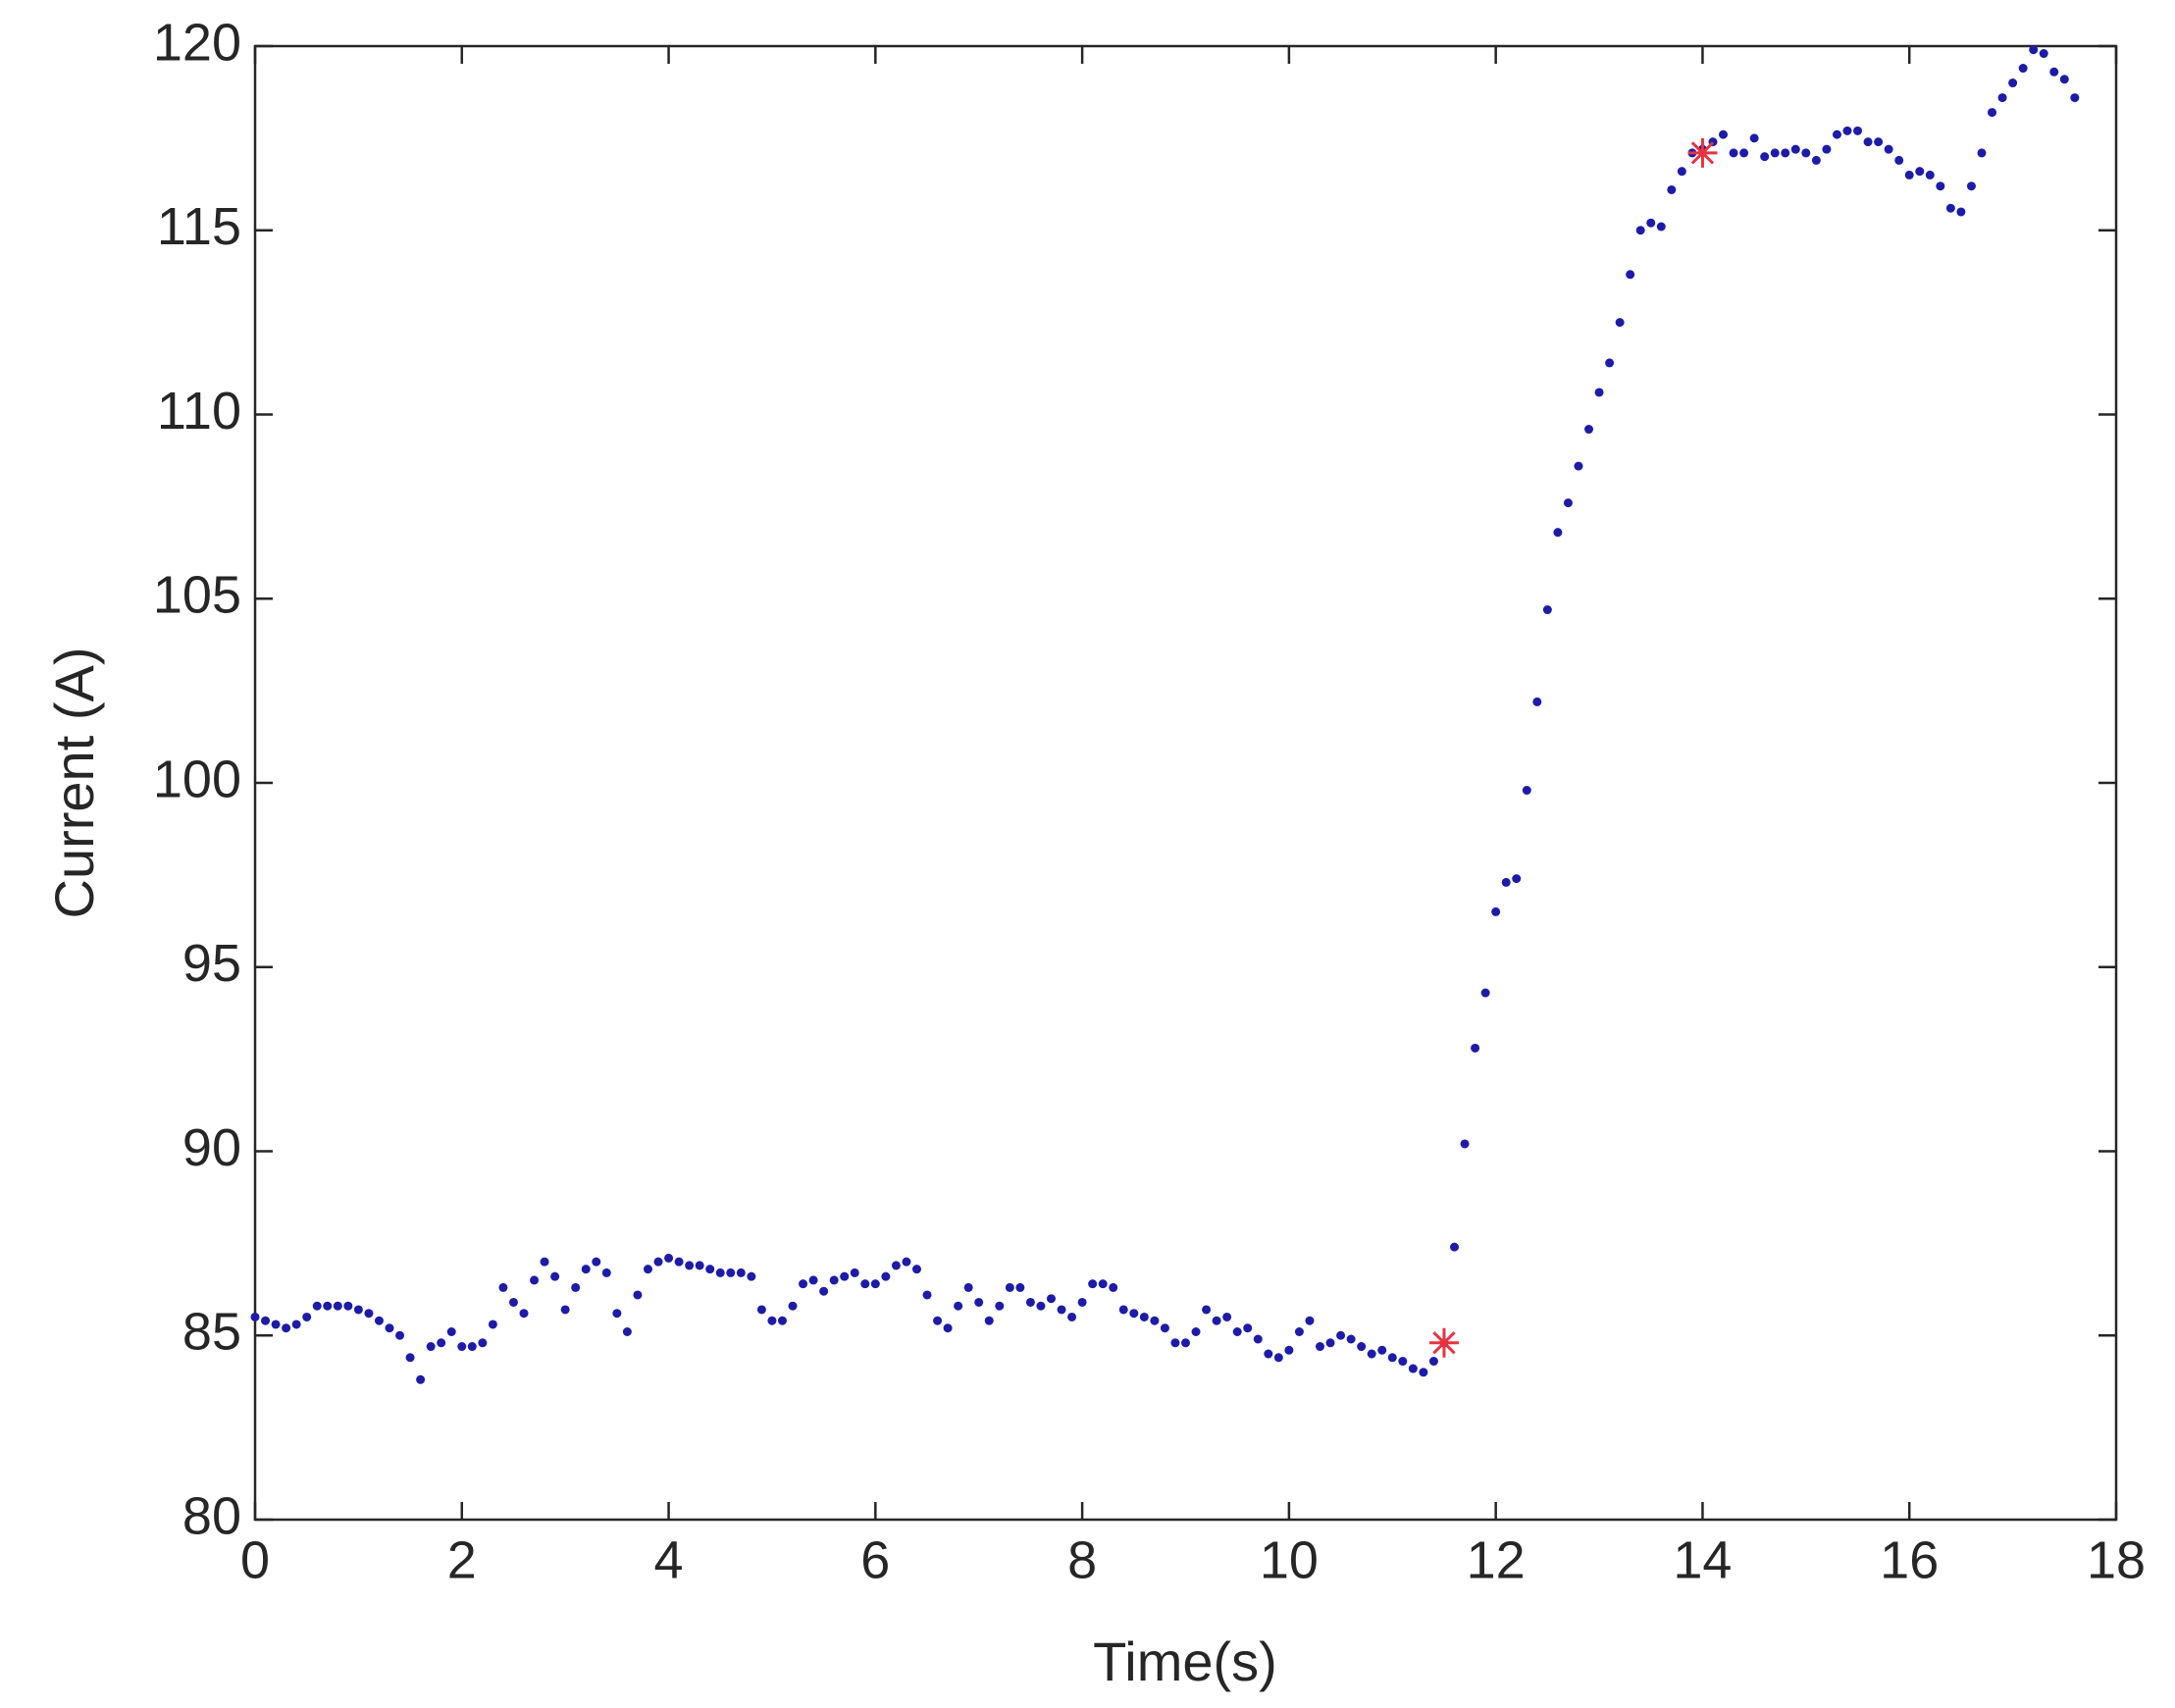 The width and height of the screenshot is (2175, 1708). Describe the element at coordinates (211, 964) in the screenshot. I see `y-tick-label: 95` at that location.